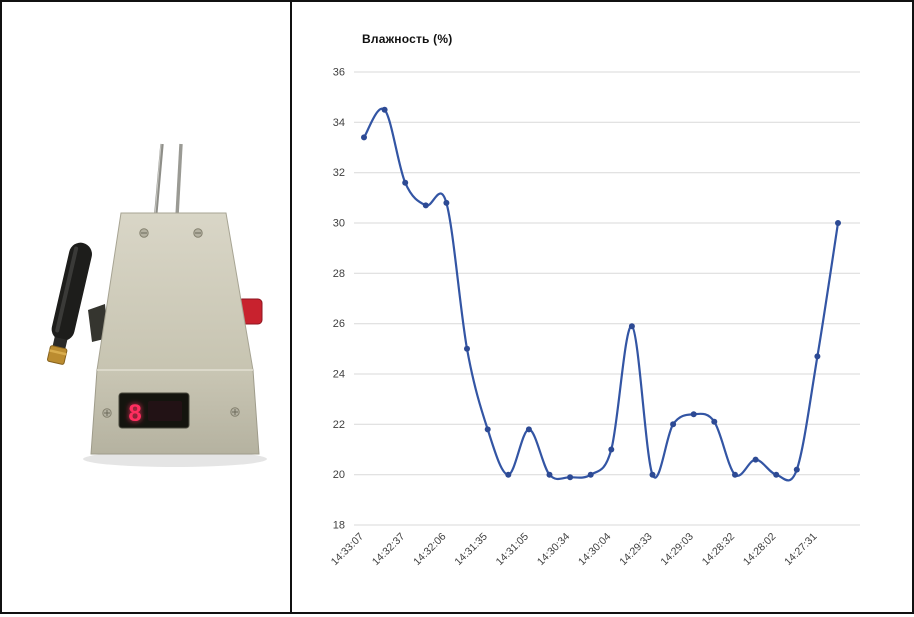 This screenshot has width=914, height=617. I want to click on device-shadow, so click(175, 459).